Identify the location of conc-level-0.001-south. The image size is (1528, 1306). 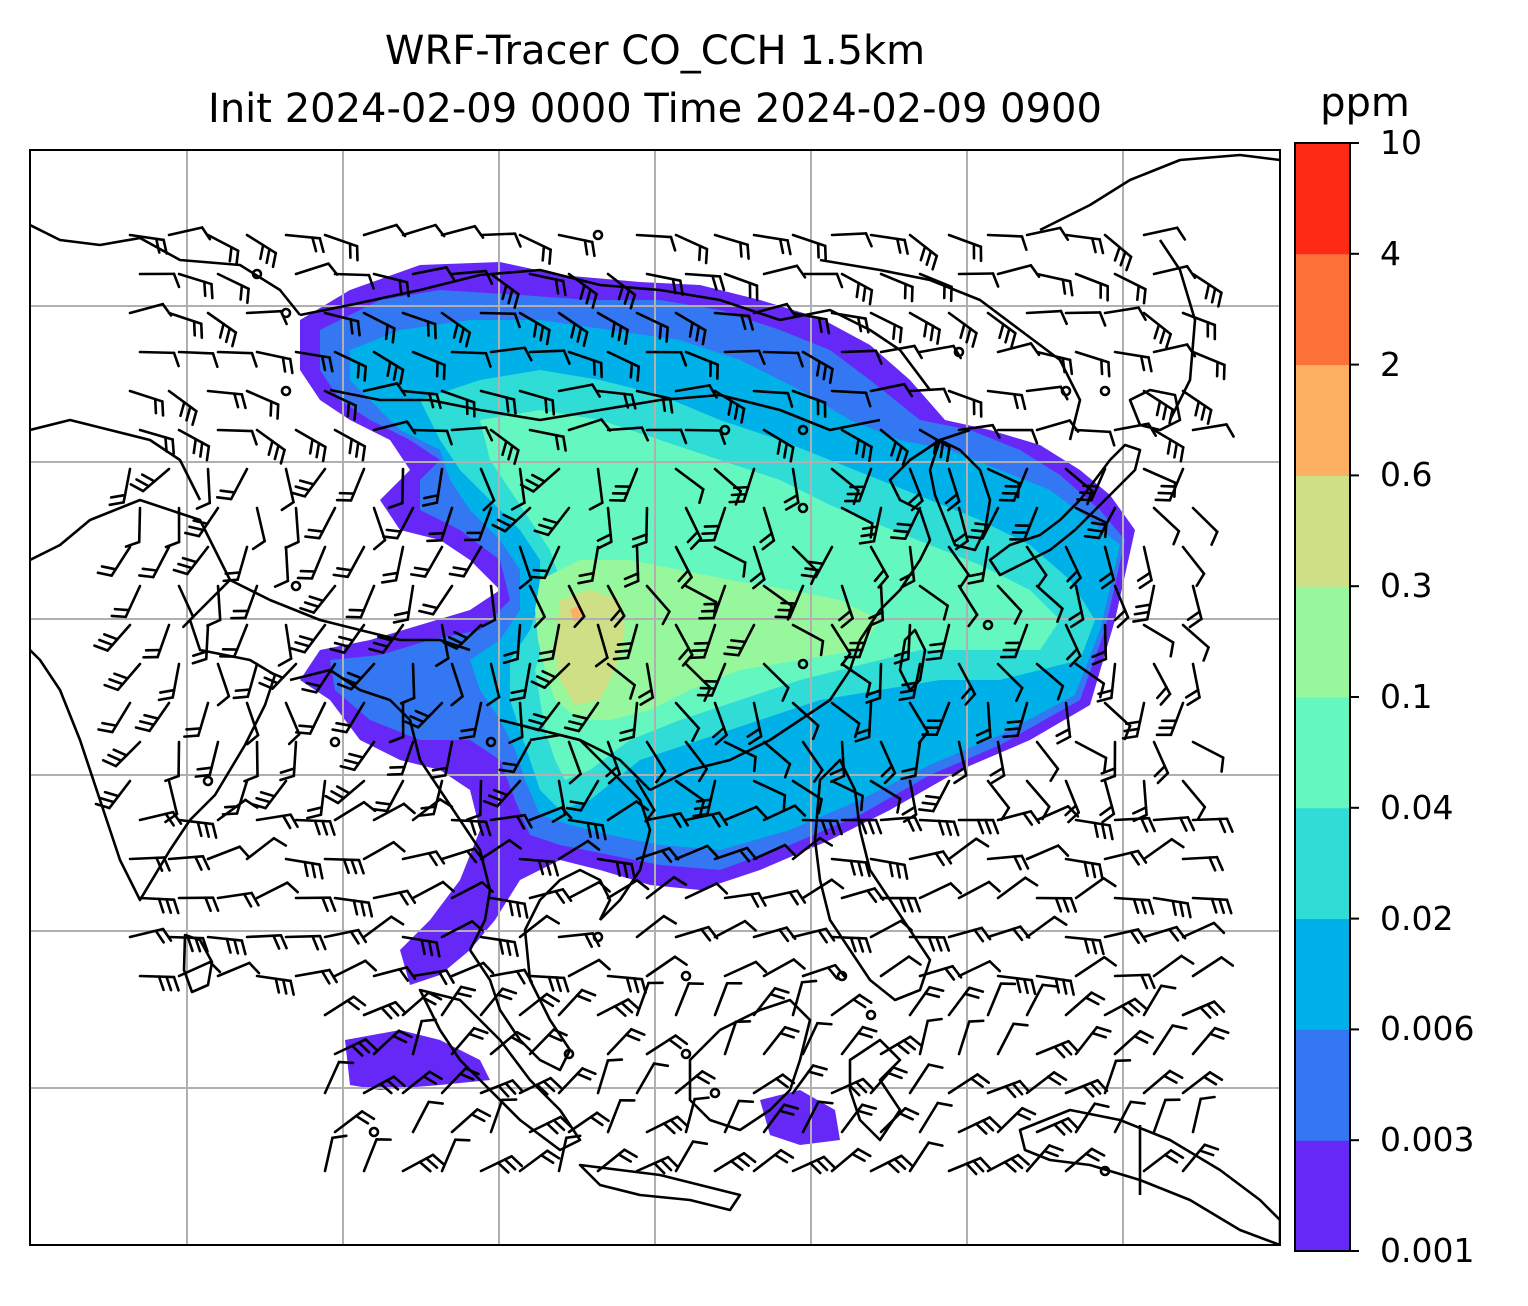
(417, 1060).